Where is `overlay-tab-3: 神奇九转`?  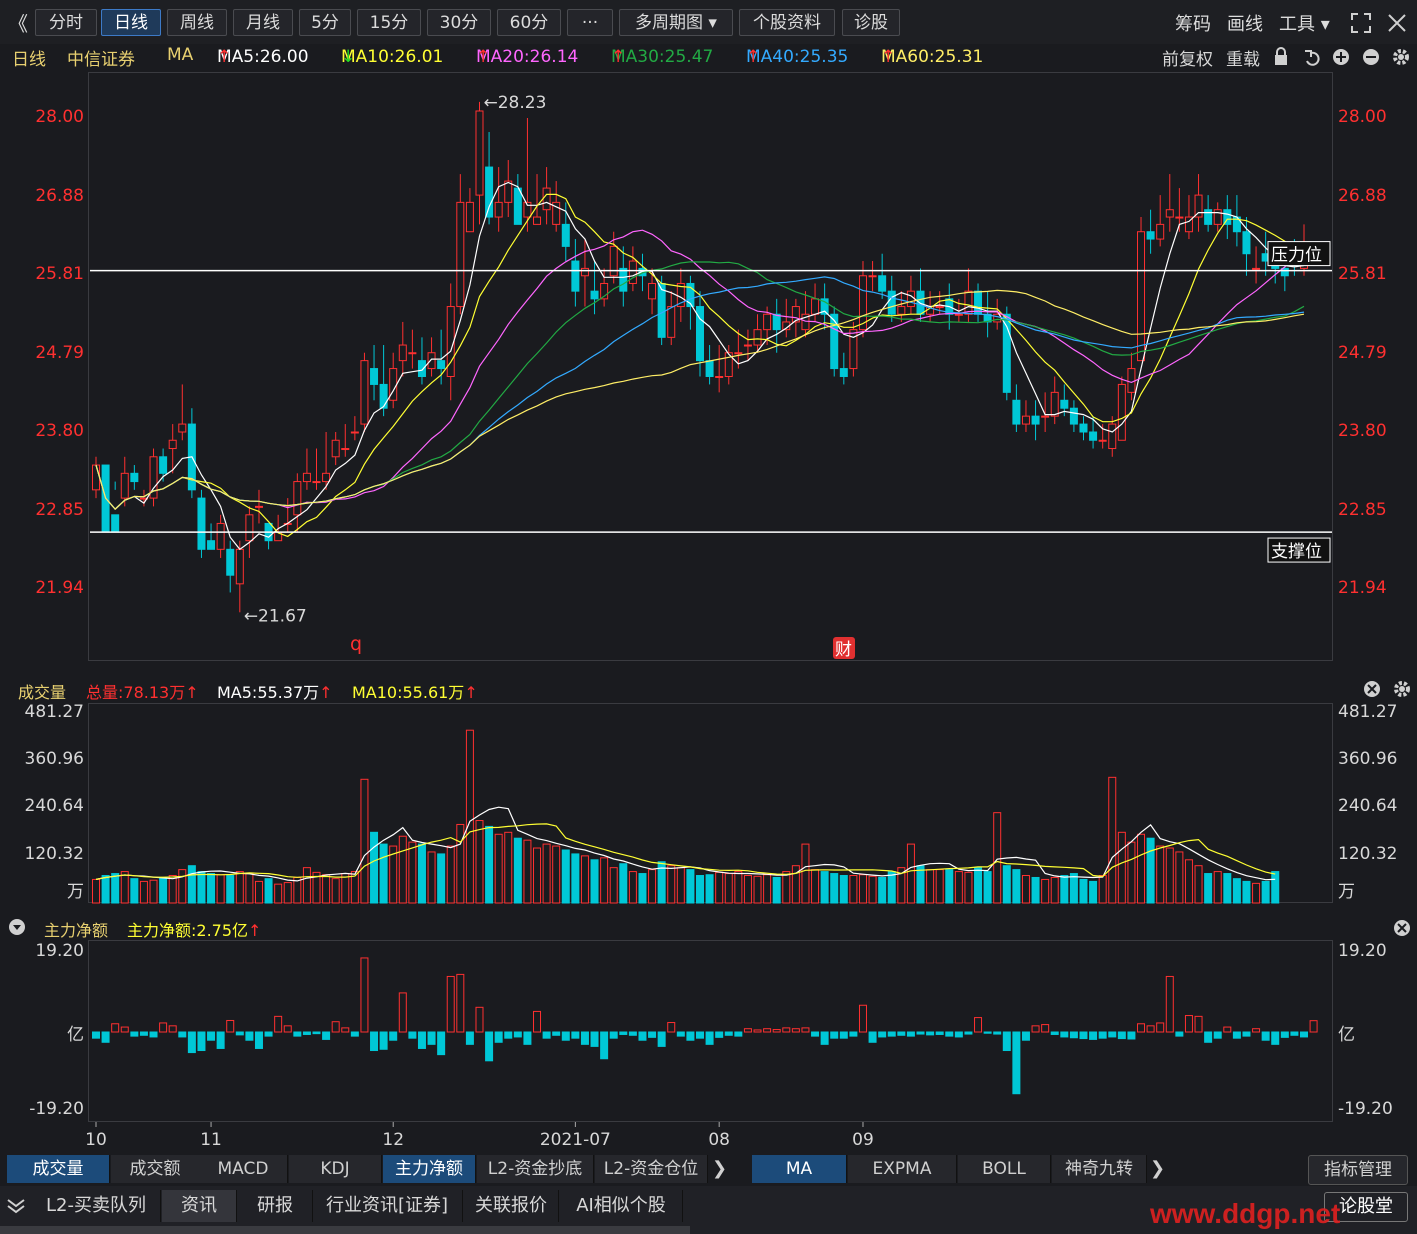
overlay-tab-3: 神奇九转 is located at coordinates (1099, 1169).